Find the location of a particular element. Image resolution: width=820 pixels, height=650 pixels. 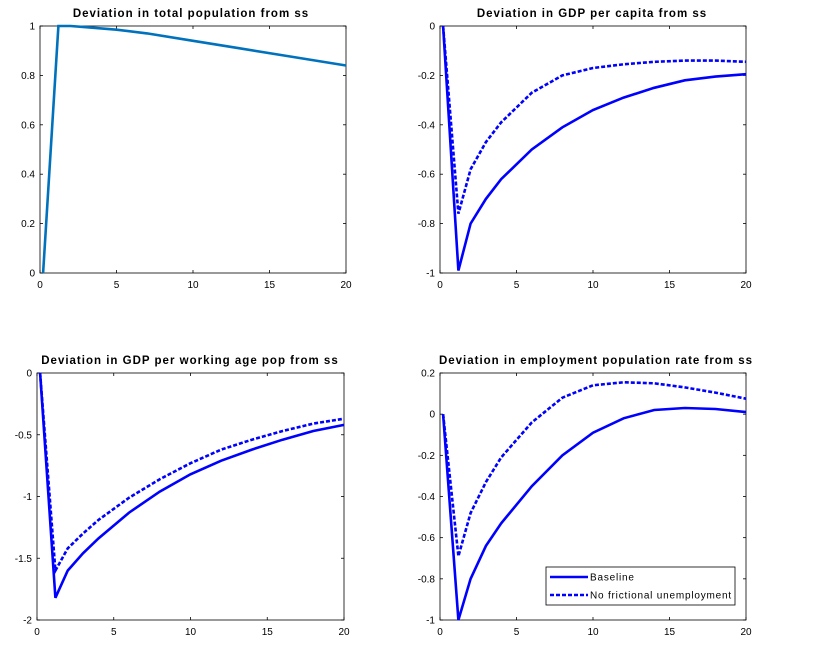

legend-label: Baseline is located at coordinates (612, 578).